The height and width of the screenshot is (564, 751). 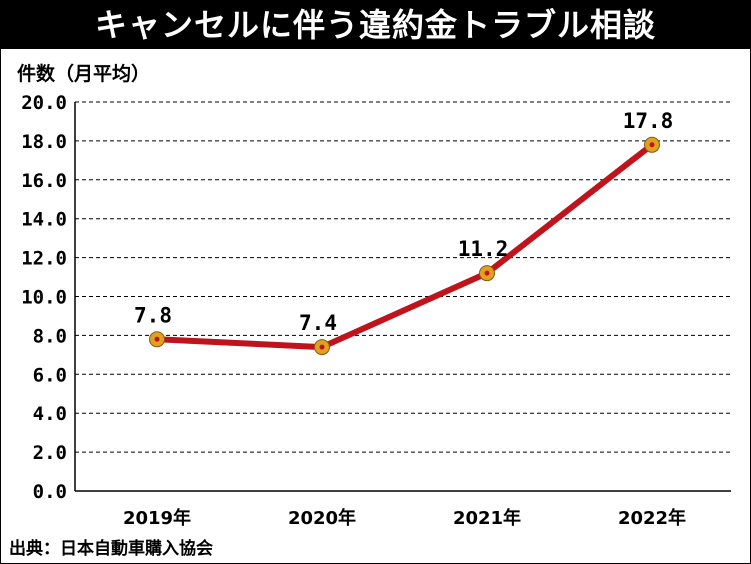 What do you see at coordinates (483, 249) in the screenshot?
I see `data-label: 11.2` at bounding box center [483, 249].